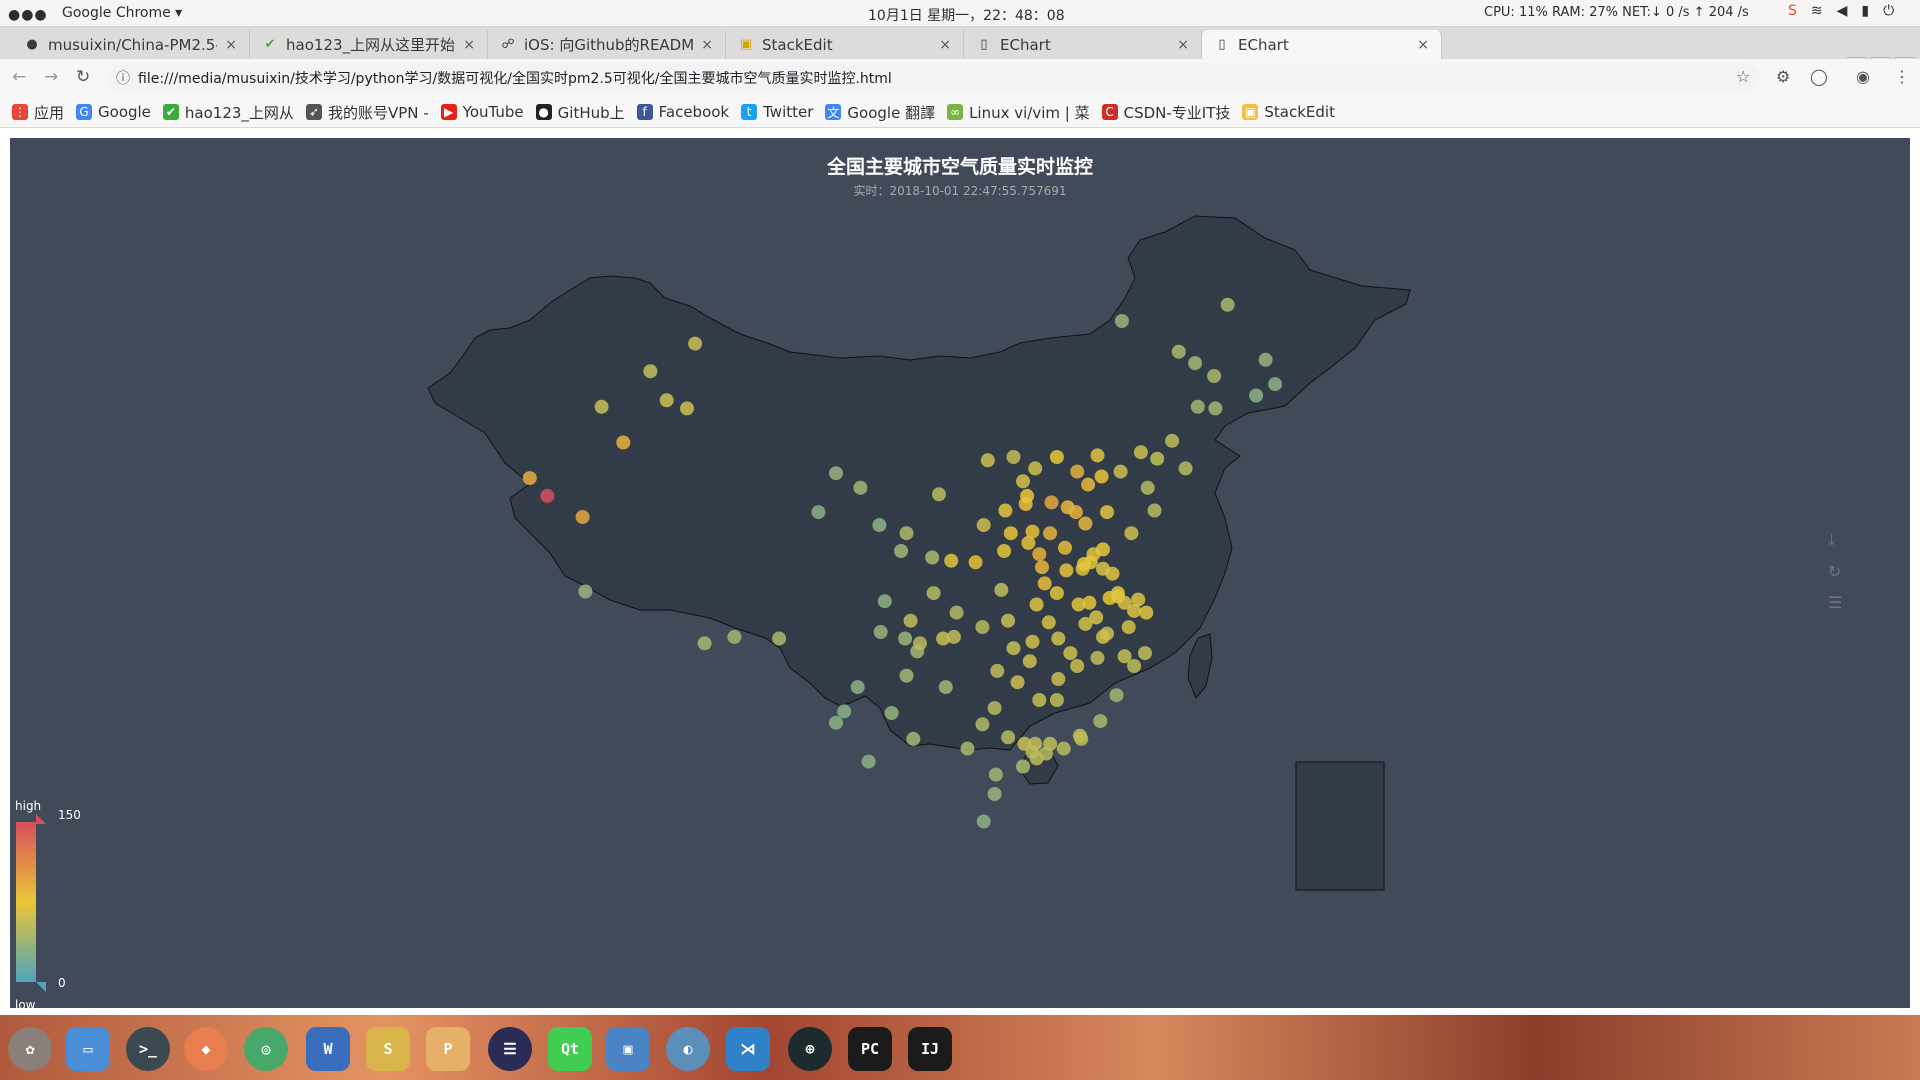 The width and height of the screenshot is (1920, 1080). Describe the element at coordinates (1902, 76) in the screenshot. I see `menu-icon: ⋮` at that location.